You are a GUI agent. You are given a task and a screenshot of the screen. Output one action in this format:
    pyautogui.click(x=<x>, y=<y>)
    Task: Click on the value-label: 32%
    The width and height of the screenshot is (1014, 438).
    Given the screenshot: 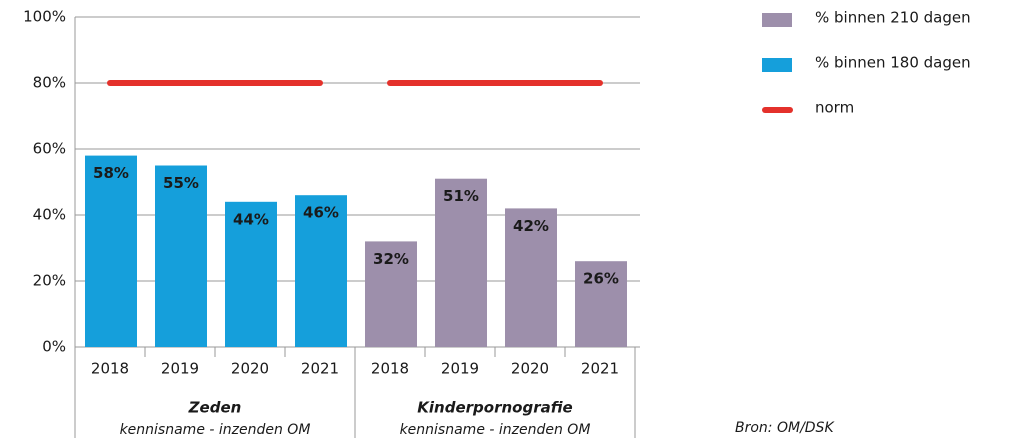 What is the action you would take?
    pyautogui.click(x=391, y=259)
    